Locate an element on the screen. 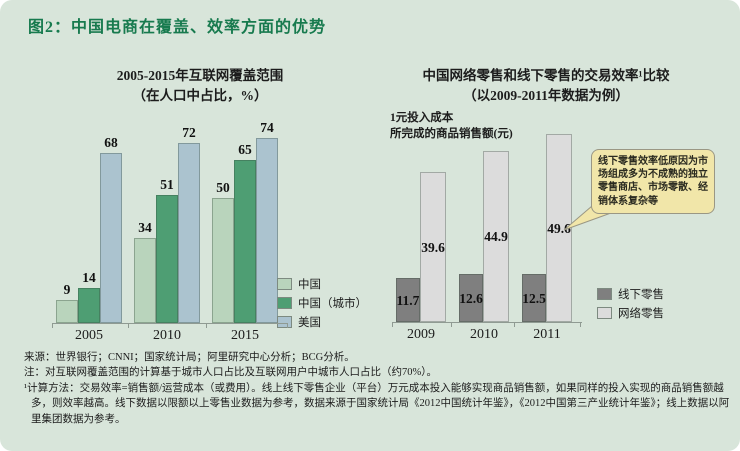  legend-item-线下零售: 线下零售 is located at coordinates (630, 294).